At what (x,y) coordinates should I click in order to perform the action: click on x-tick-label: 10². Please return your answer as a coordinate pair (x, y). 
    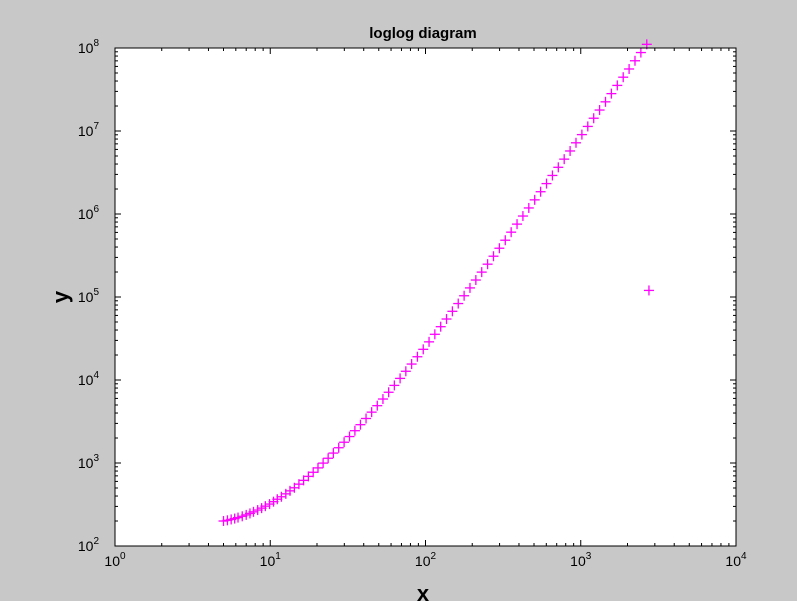
    Looking at the image, I should click on (426, 560).